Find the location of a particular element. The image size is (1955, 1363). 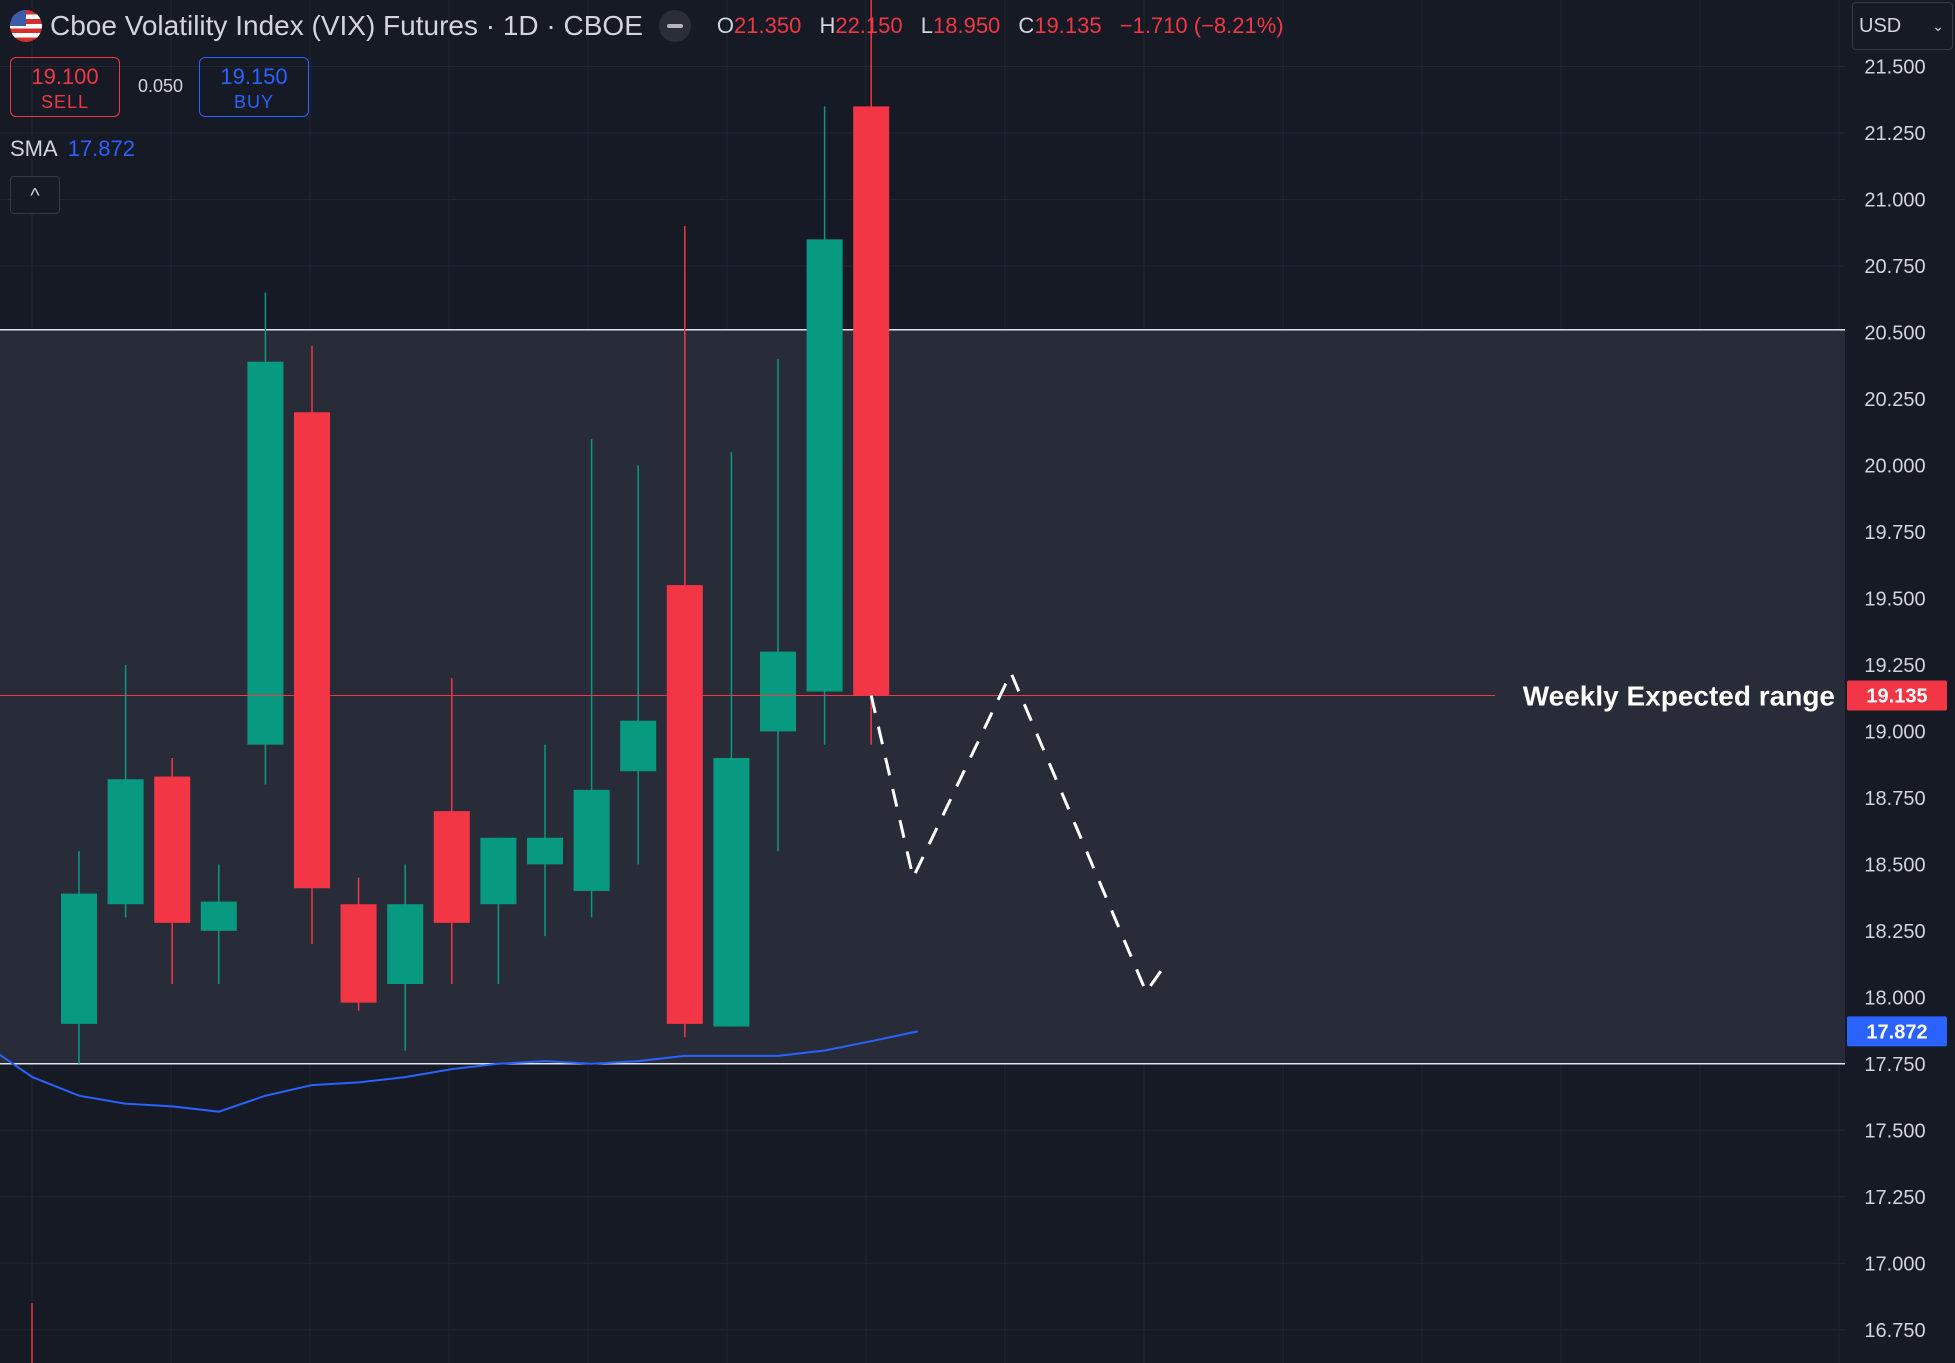

y-tick-label: 16.750 is located at coordinates (1894, 1331).